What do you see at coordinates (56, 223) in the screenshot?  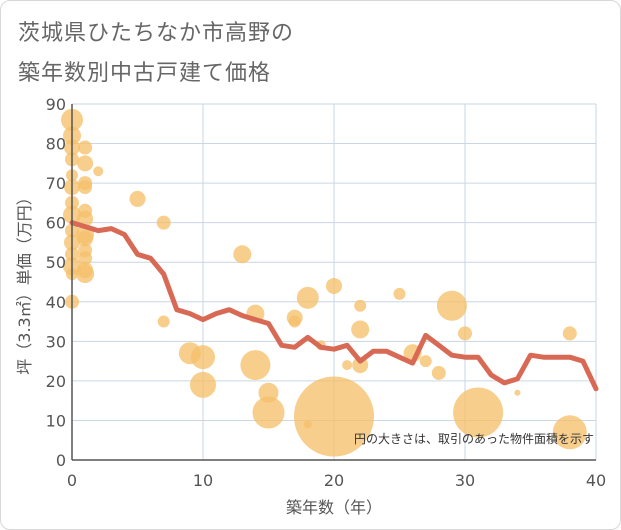 I see `y-tick-label: 60` at bounding box center [56, 223].